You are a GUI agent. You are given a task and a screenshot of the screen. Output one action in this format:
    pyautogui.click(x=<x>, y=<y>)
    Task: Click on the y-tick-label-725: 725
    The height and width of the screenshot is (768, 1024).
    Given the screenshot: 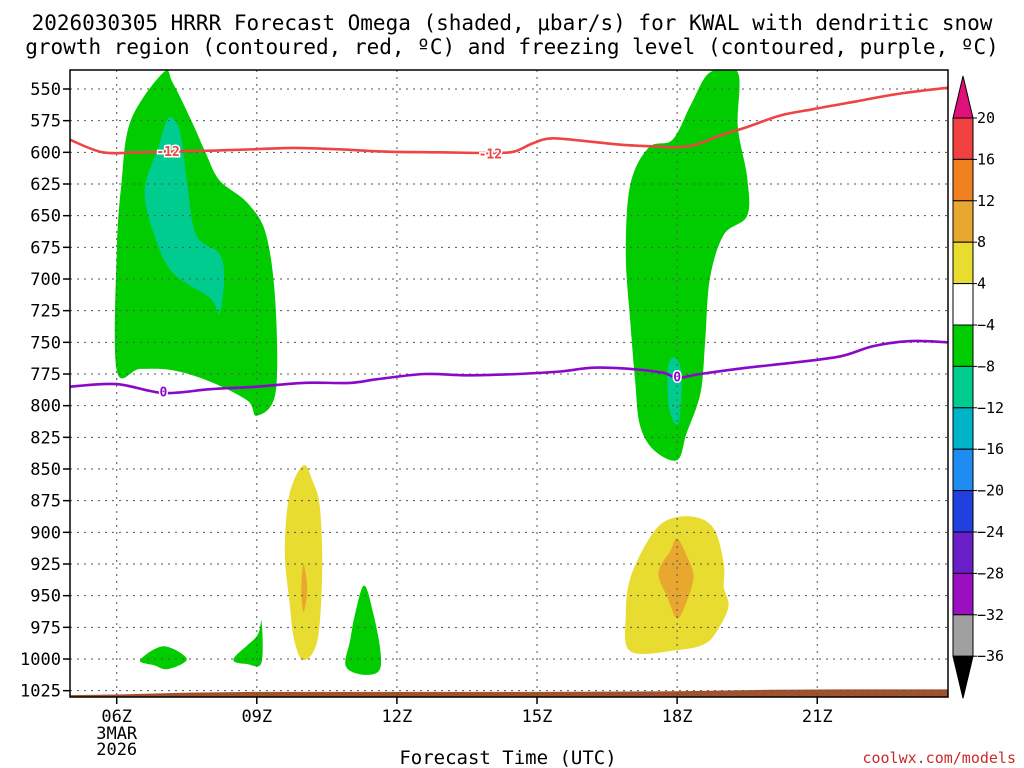 What is the action you would take?
    pyautogui.click(x=45, y=312)
    